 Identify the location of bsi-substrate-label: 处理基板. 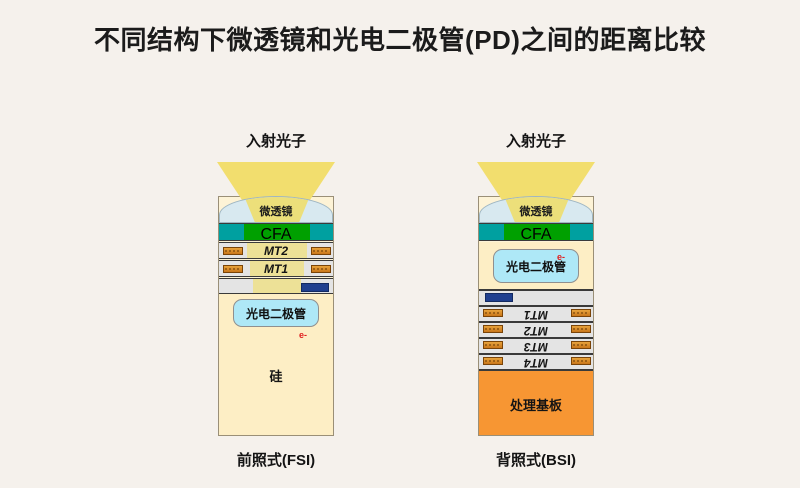
(535, 405).